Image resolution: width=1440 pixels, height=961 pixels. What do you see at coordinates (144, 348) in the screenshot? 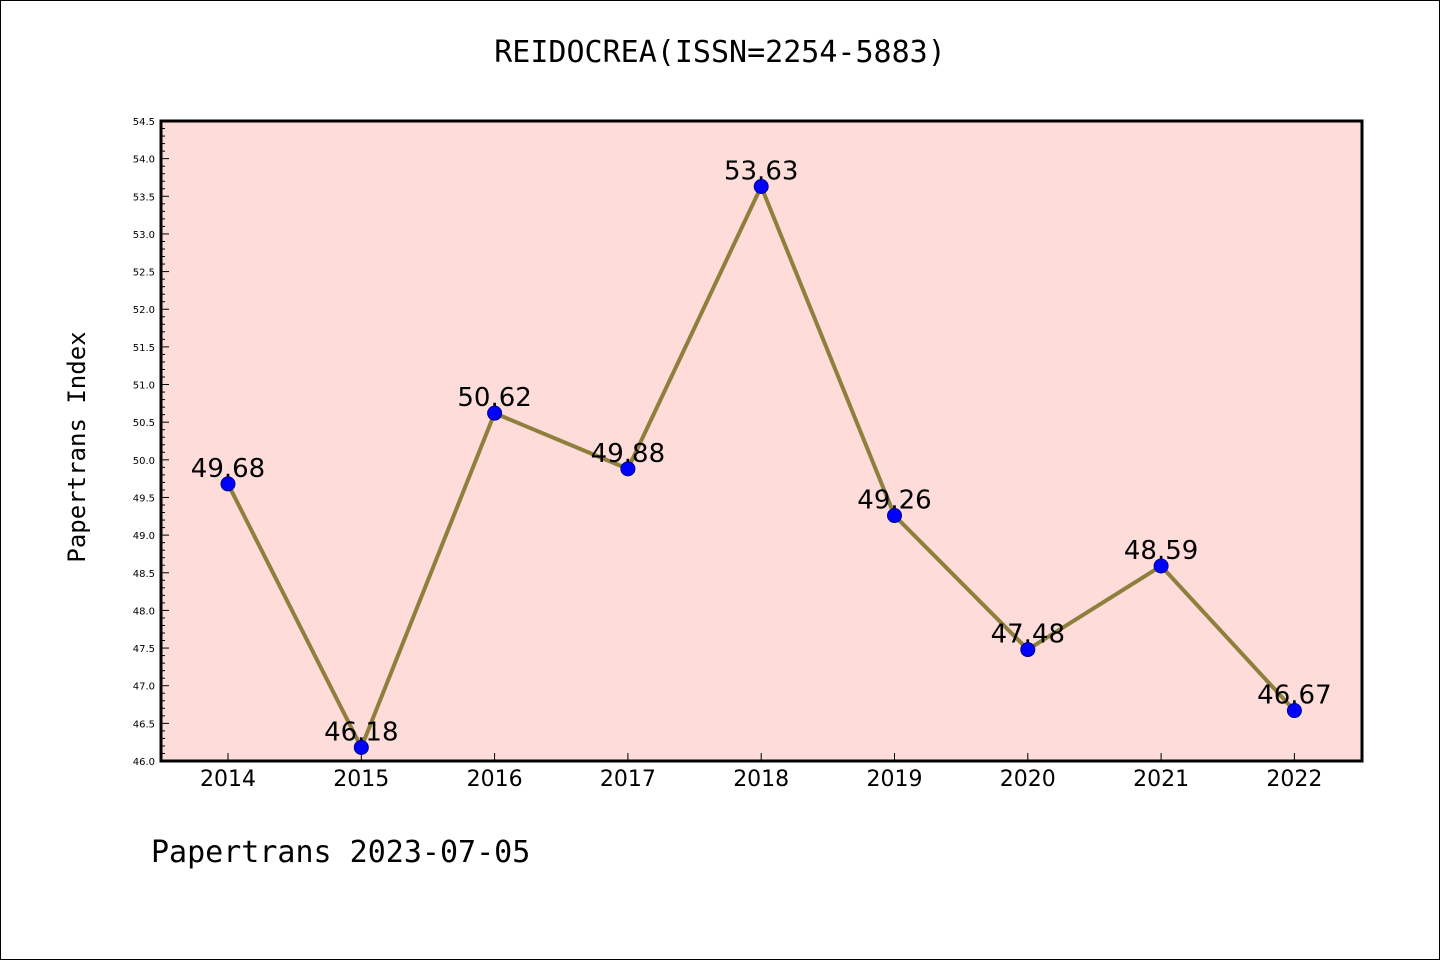
I see `y-tick-label: 51.5` at bounding box center [144, 348].